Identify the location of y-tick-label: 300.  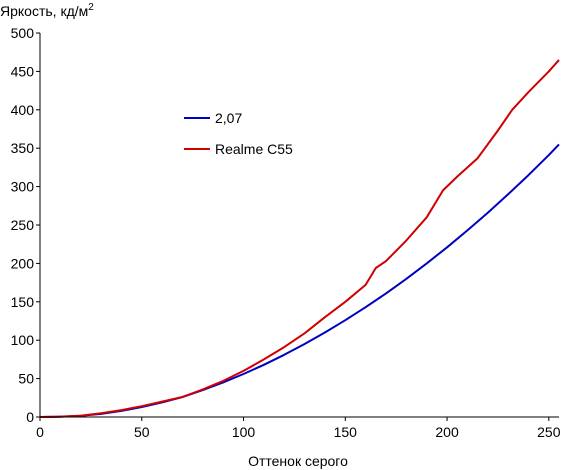
(23, 187).